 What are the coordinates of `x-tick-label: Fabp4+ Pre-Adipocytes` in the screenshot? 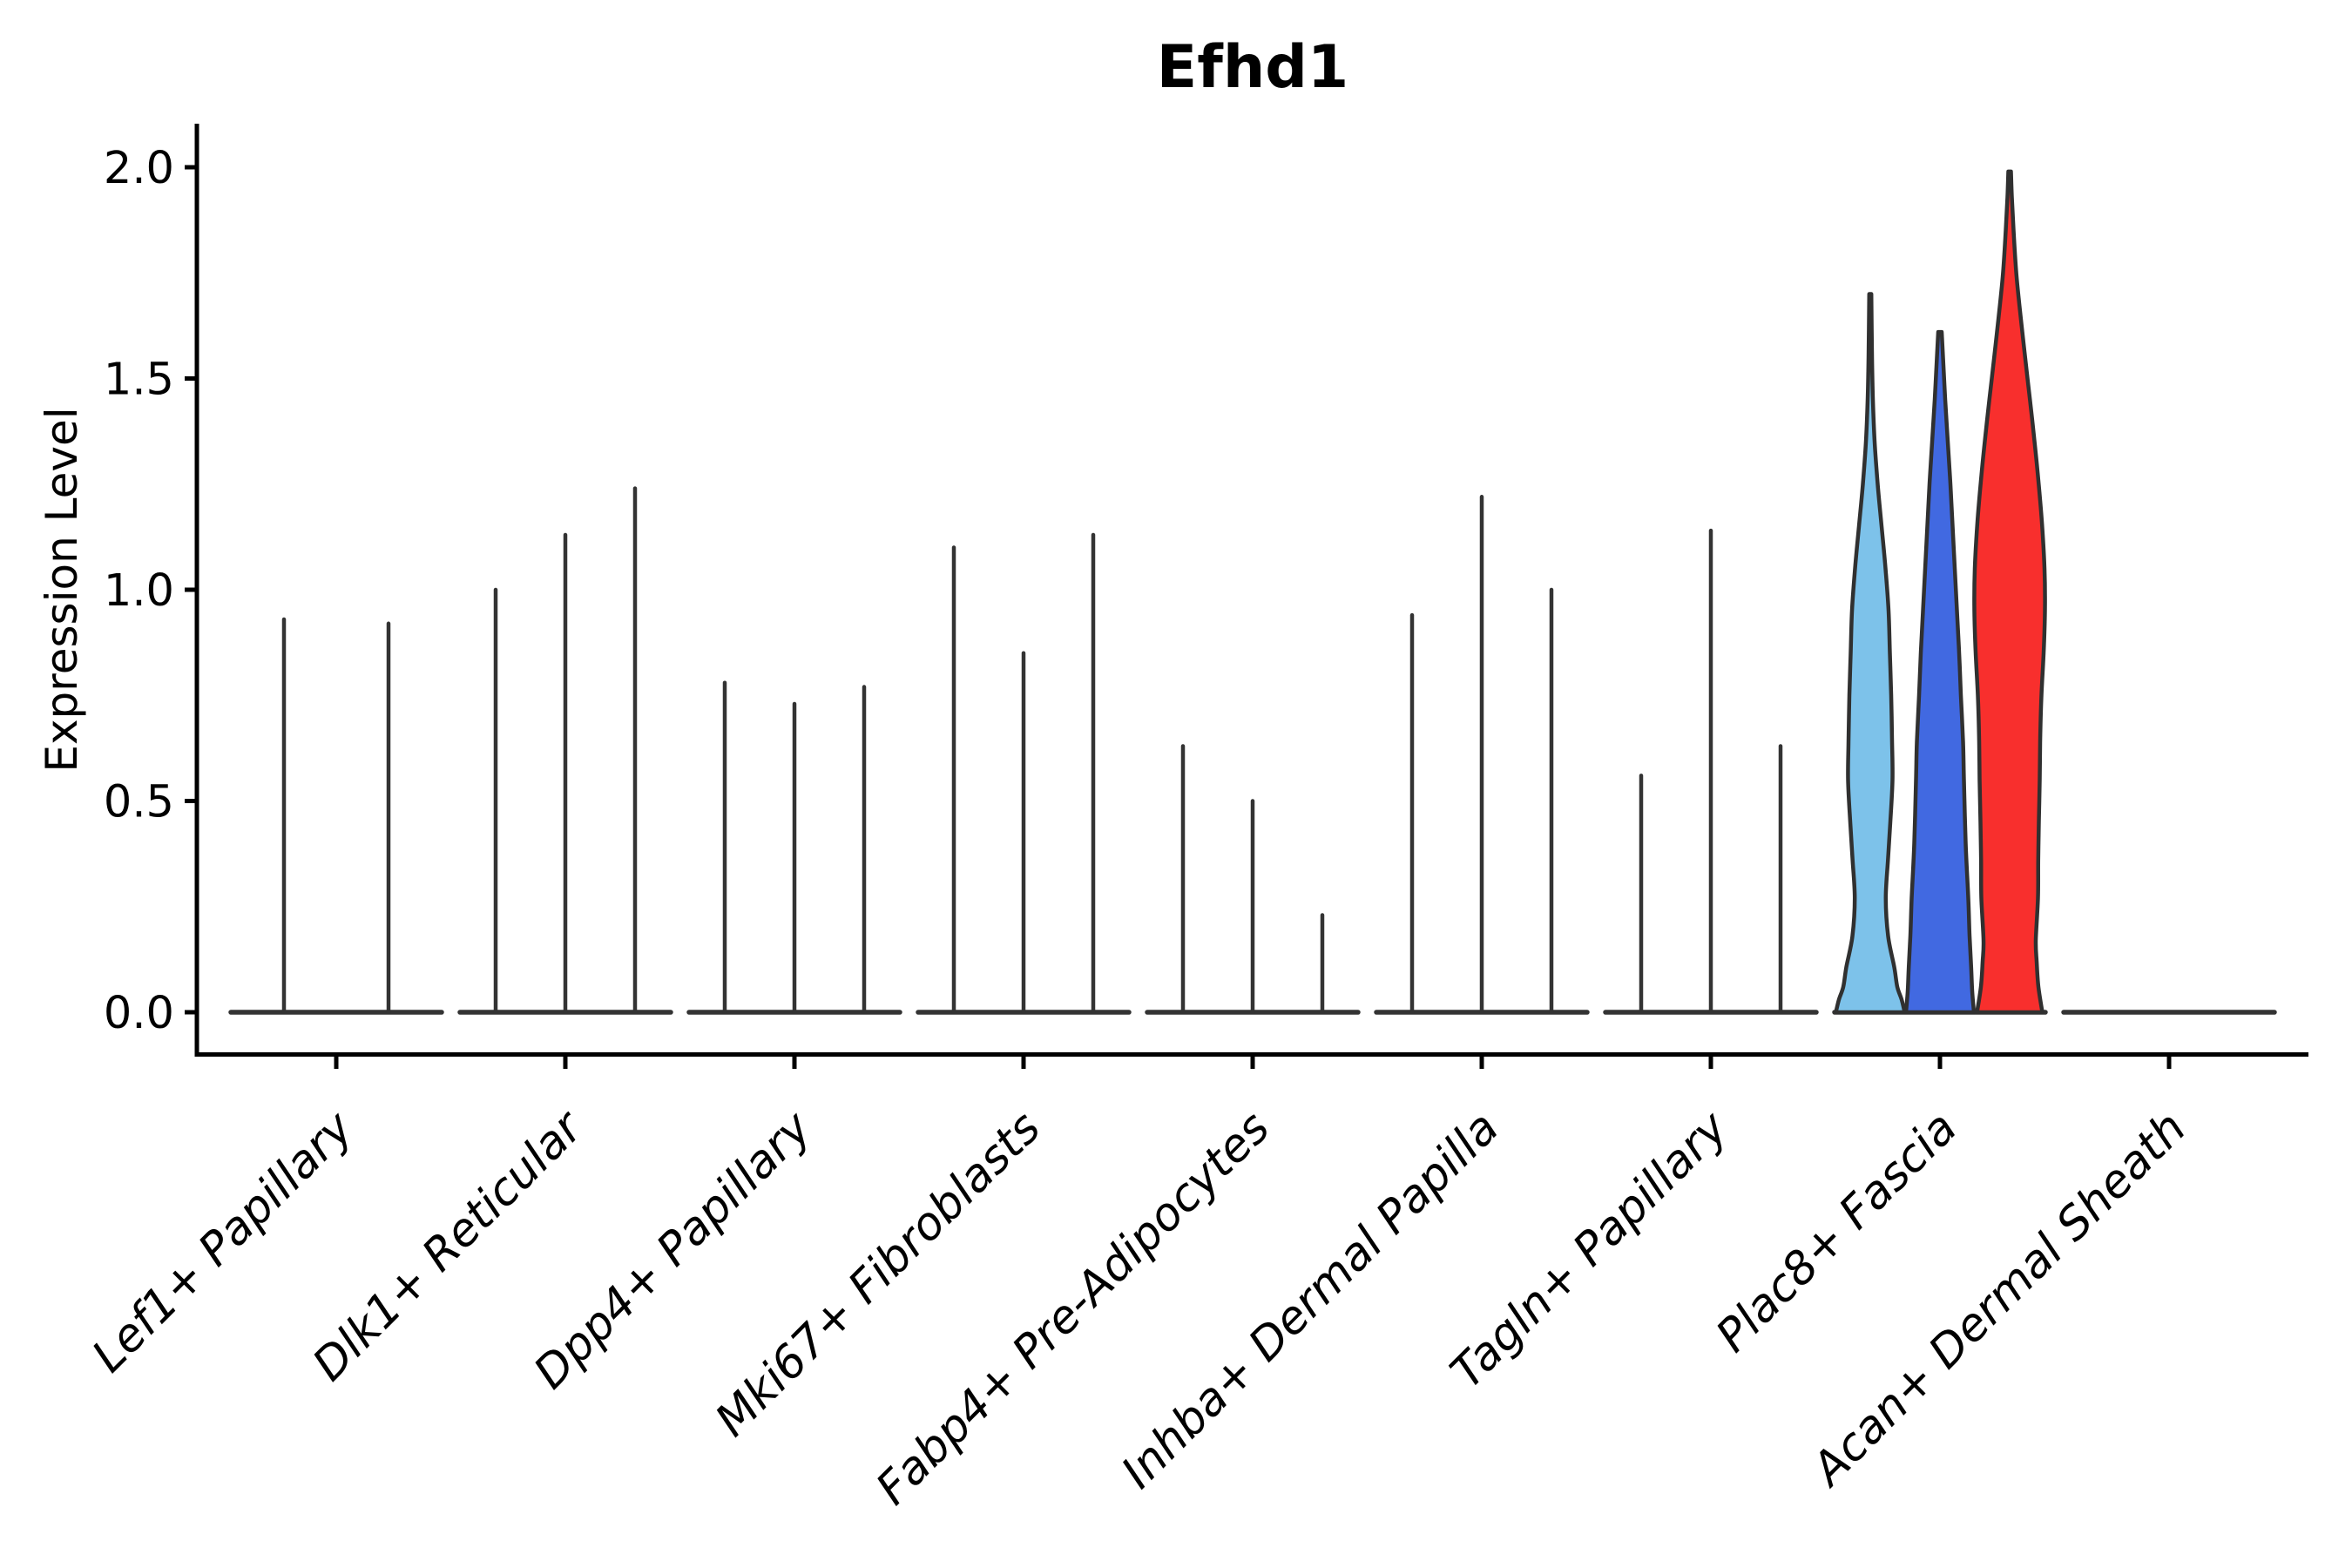 It's located at (1074, 1309).